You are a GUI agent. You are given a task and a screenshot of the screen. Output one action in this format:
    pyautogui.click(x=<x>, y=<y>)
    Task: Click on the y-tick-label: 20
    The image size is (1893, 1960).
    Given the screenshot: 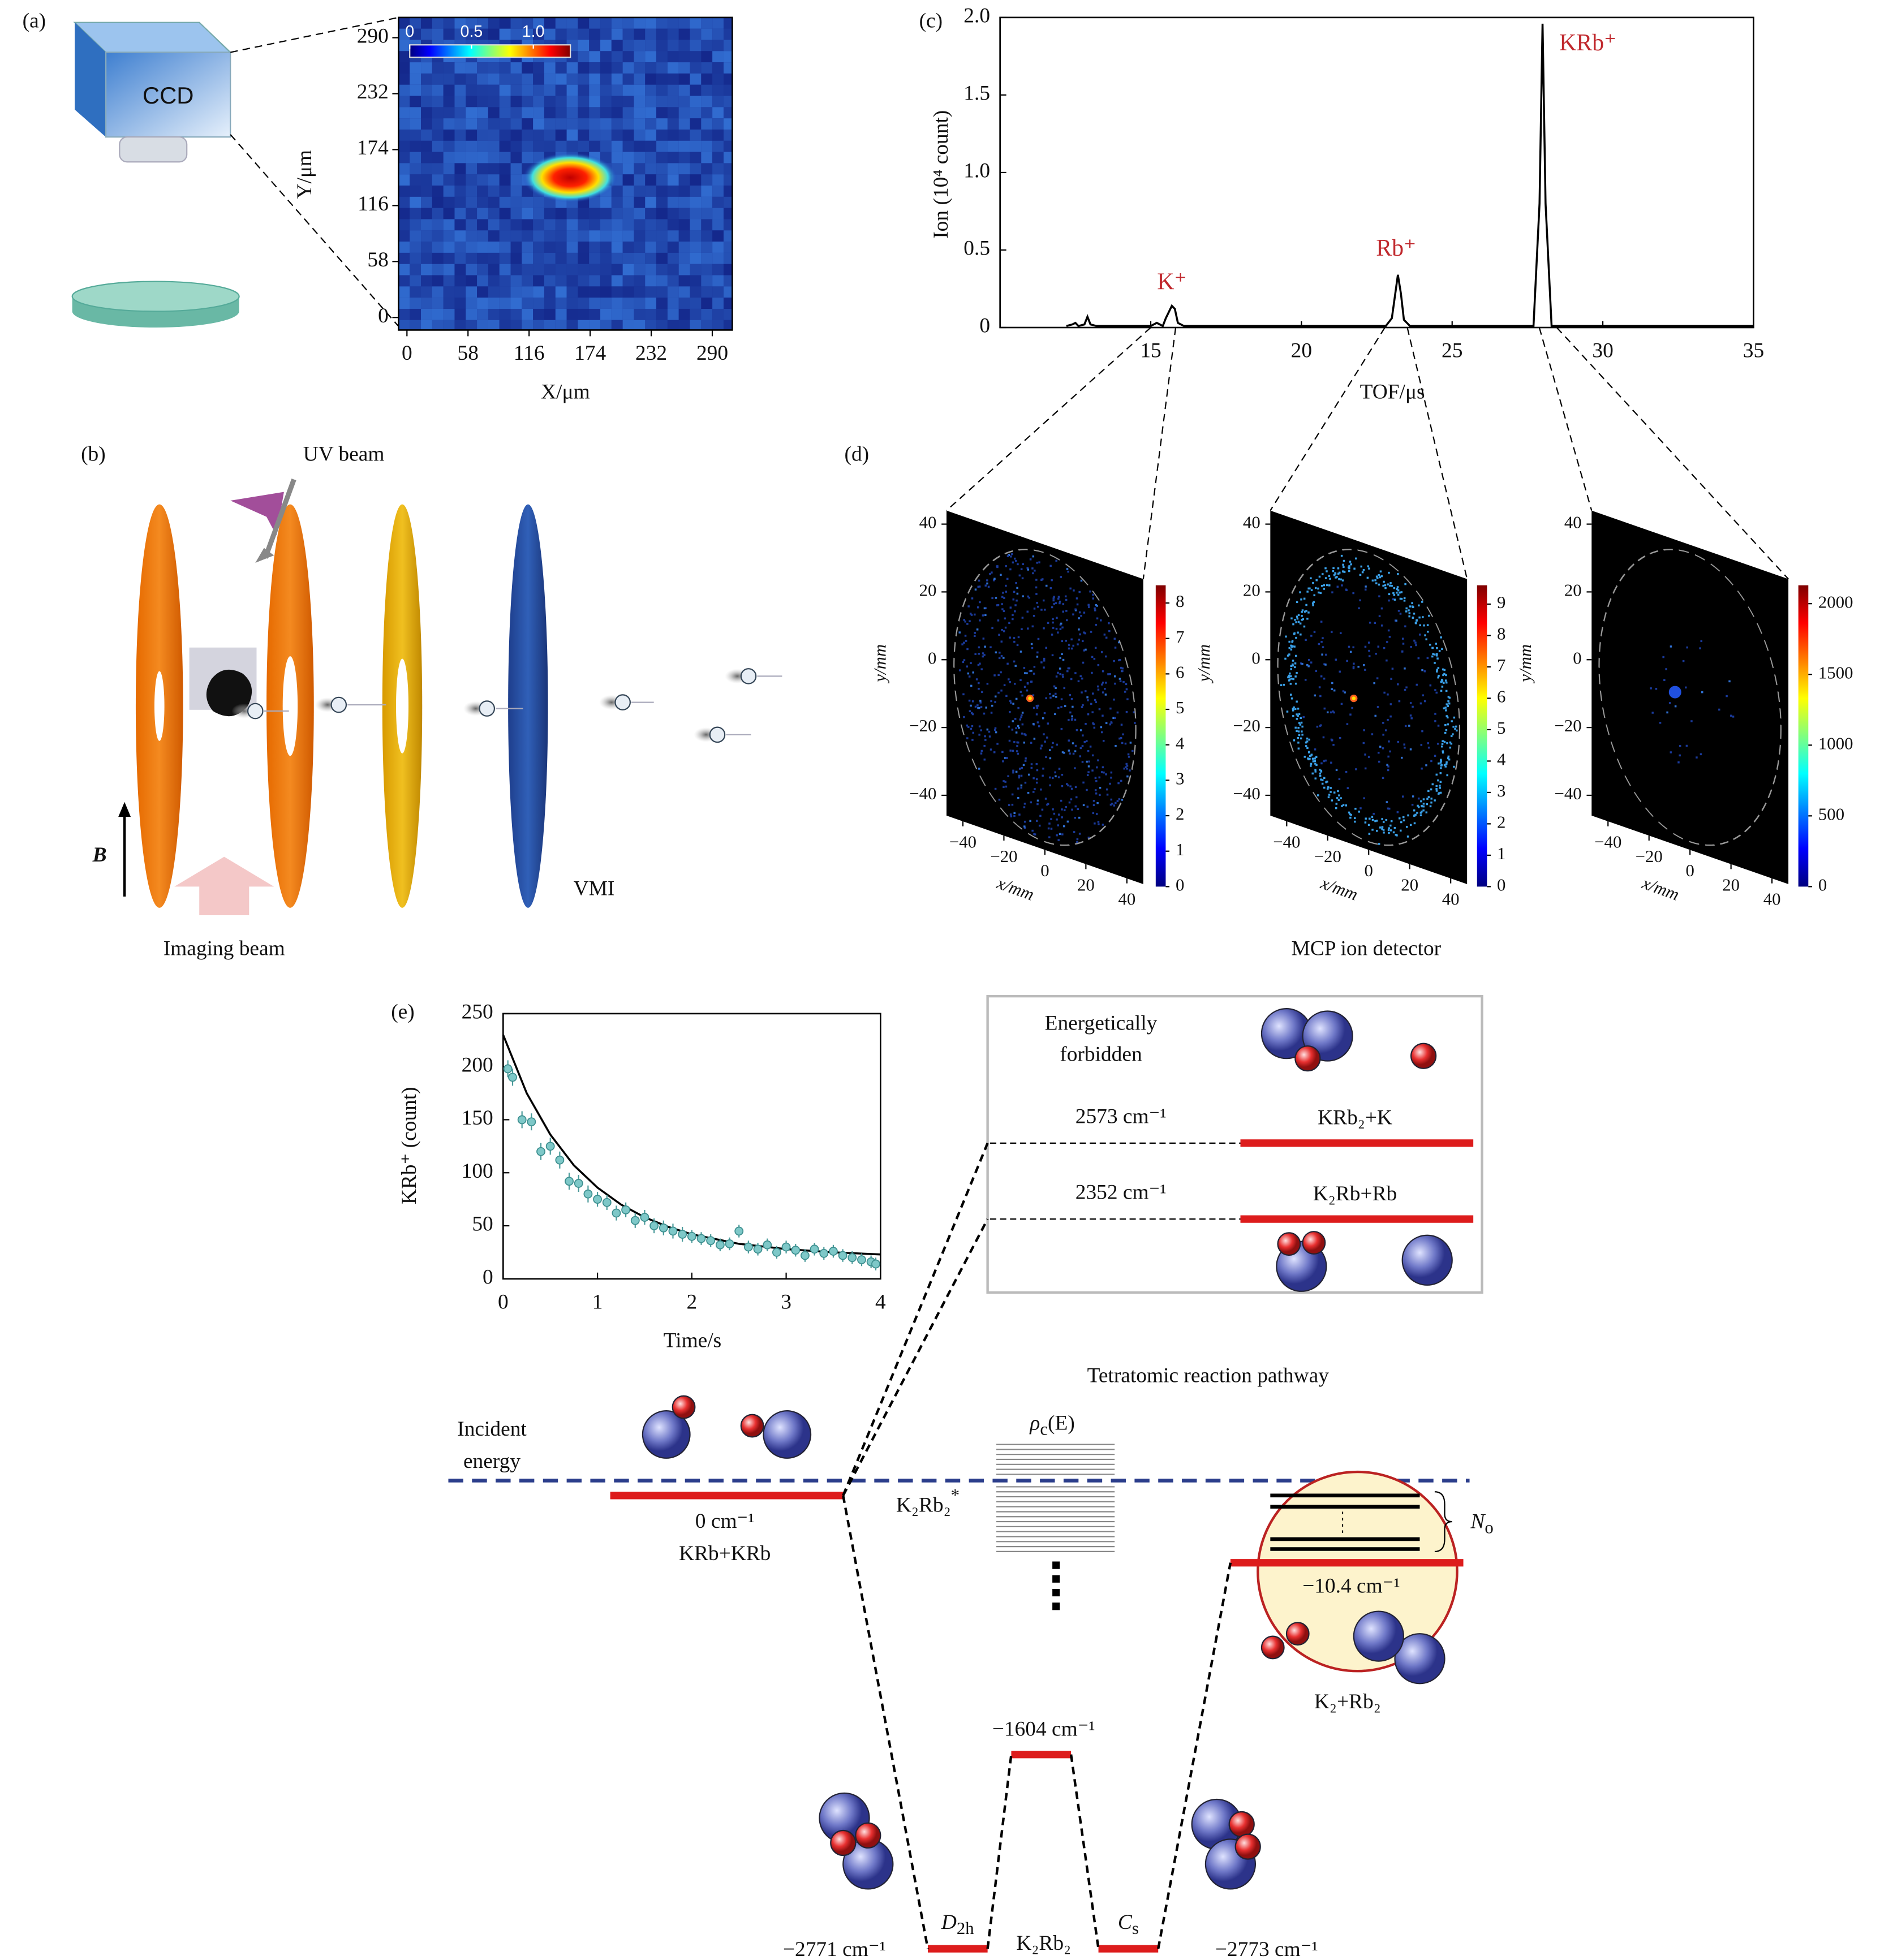 What is the action you would take?
    pyautogui.click(x=928, y=590)
    